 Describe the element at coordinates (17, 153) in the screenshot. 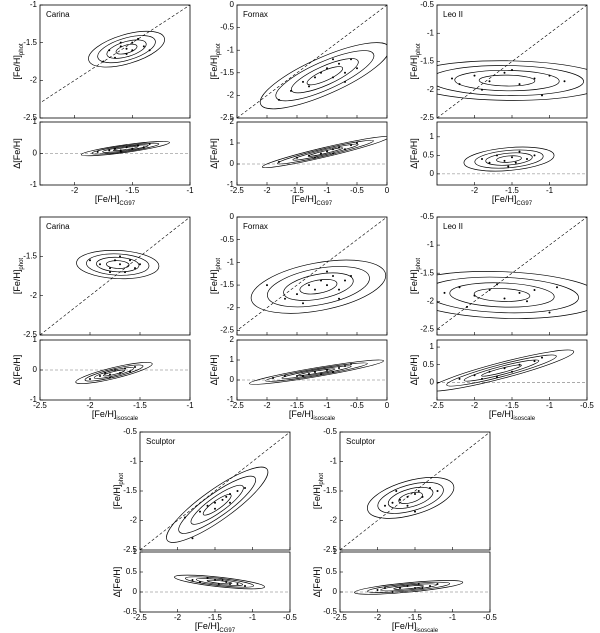

I see `axis-label: Δ[Fe/H]` at that location.